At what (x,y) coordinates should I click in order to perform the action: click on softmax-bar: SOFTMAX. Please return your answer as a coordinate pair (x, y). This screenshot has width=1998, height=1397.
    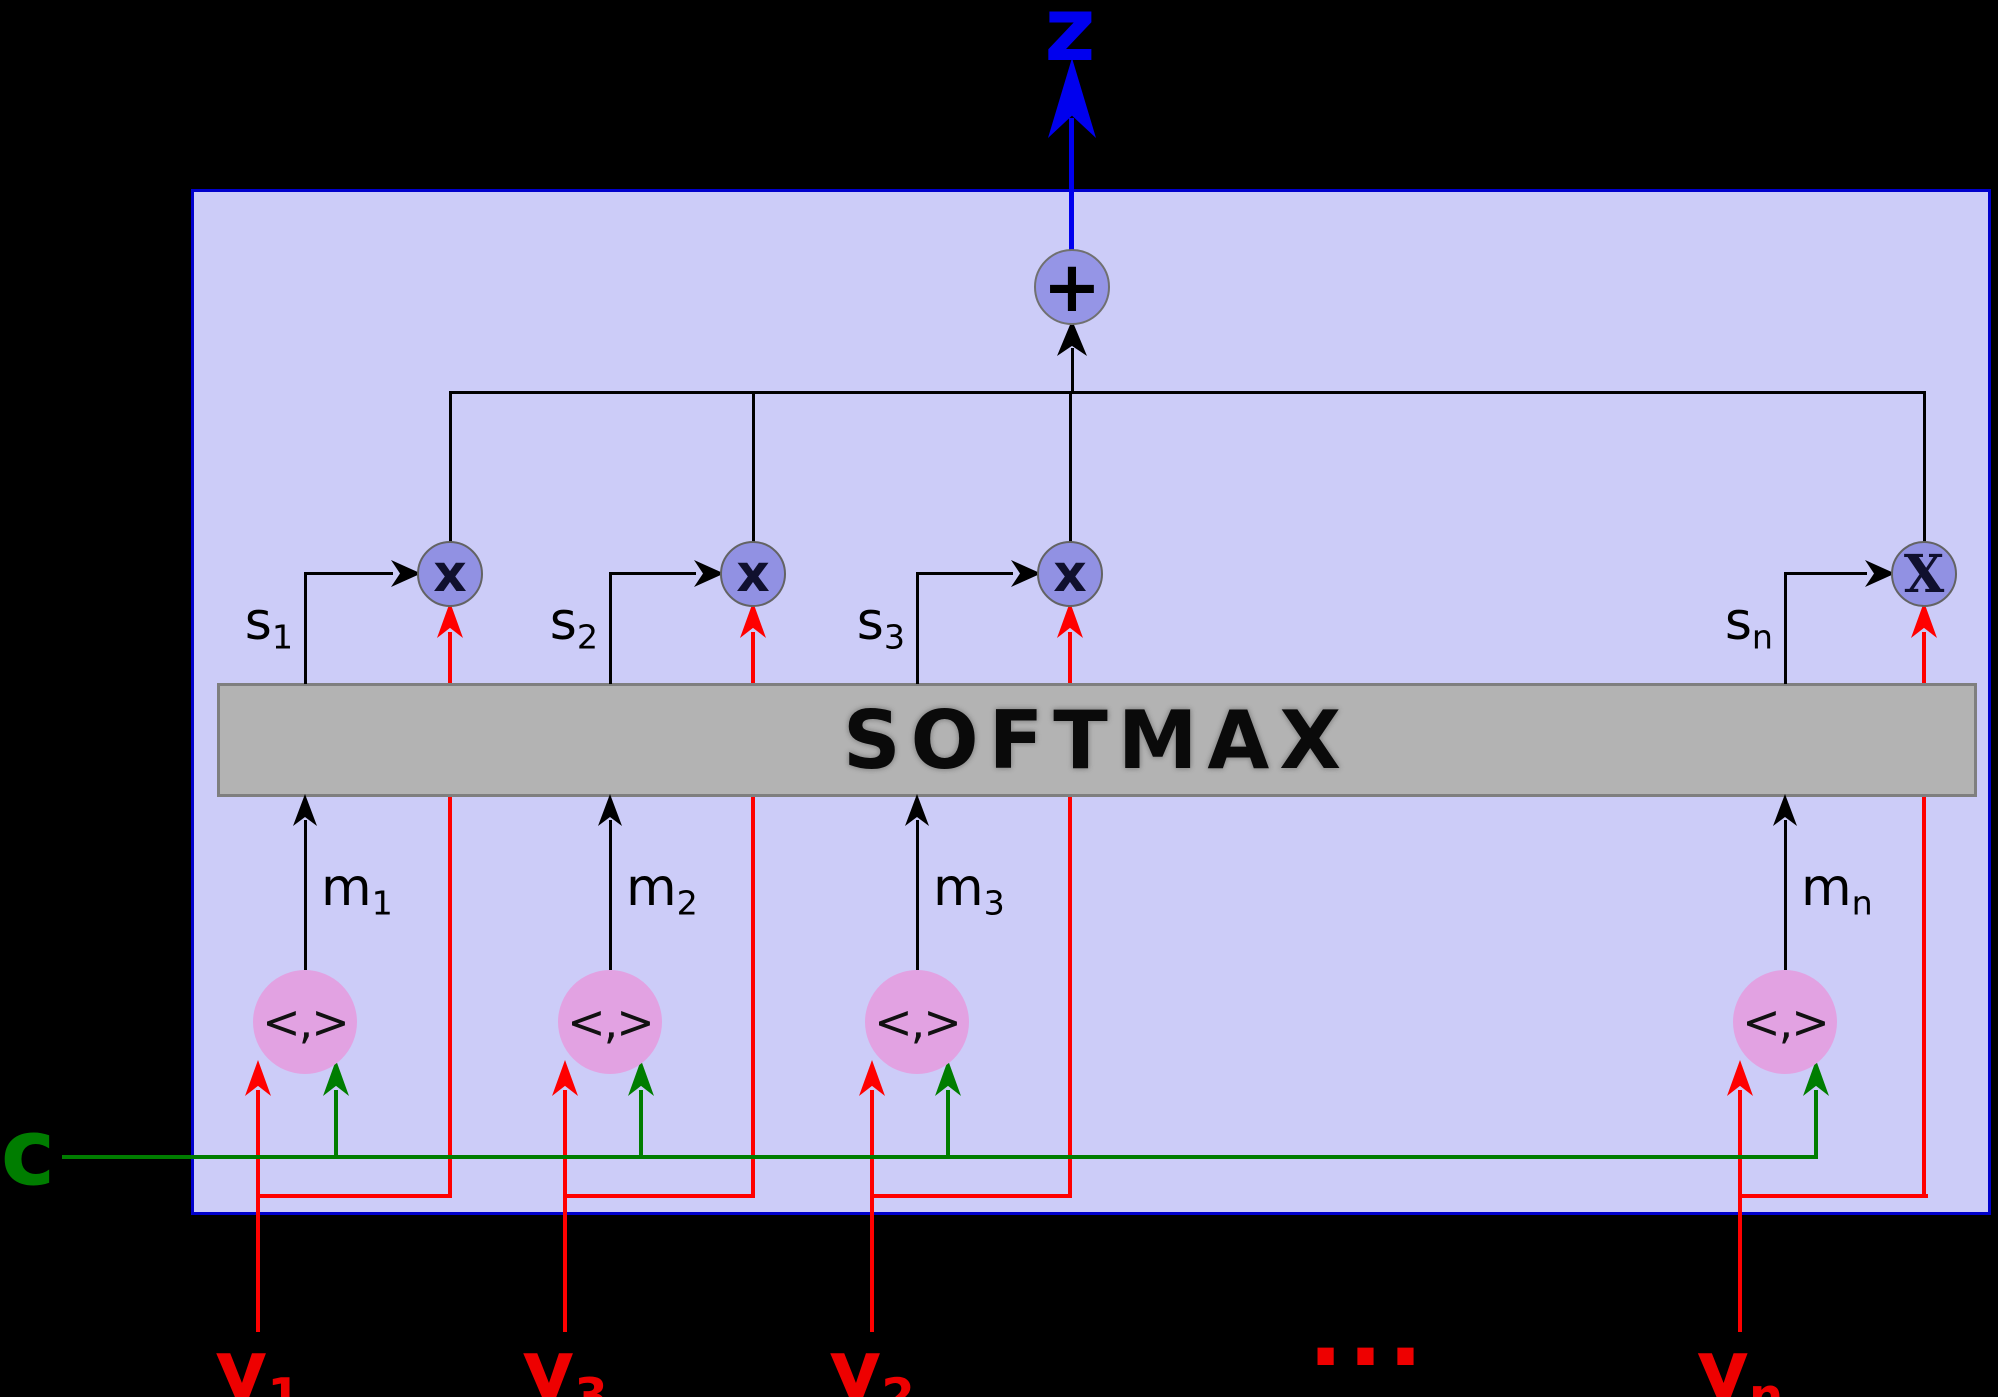
    Looking at the image, I should click on (1097, 740).